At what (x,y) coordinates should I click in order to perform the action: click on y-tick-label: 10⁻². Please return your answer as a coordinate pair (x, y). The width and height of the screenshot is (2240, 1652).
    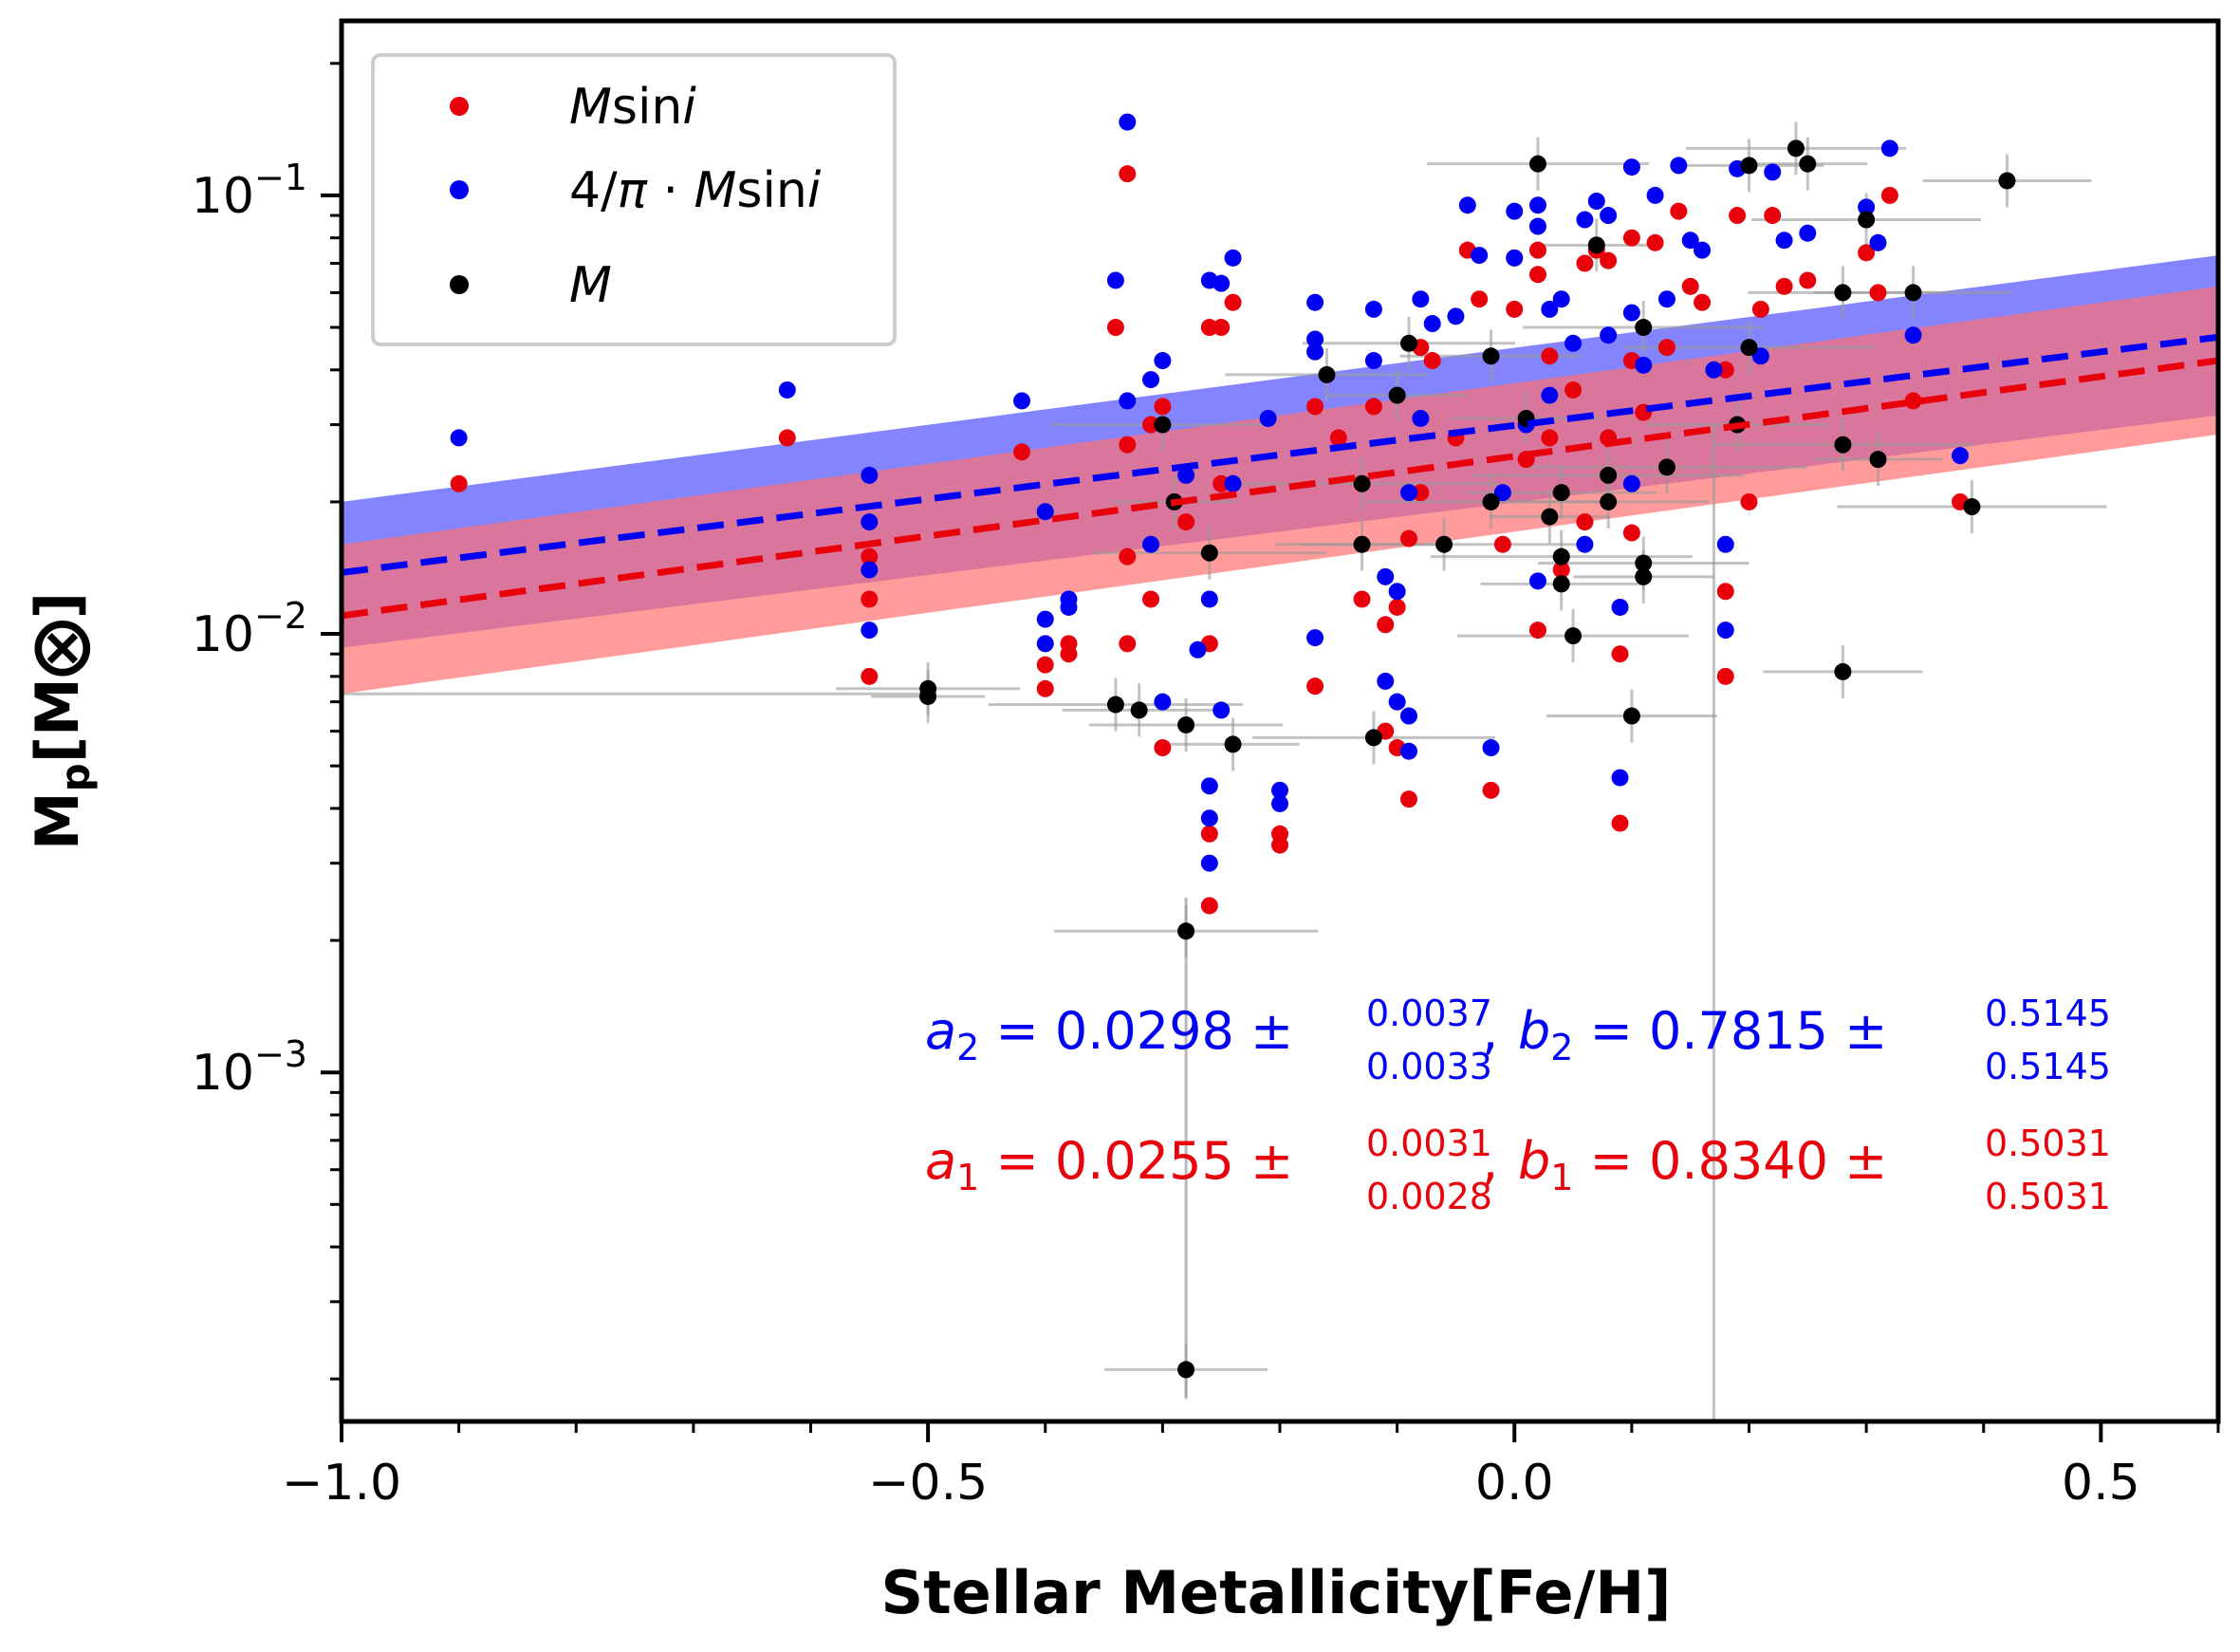
    Looking at the image, I should click on (249, 629).